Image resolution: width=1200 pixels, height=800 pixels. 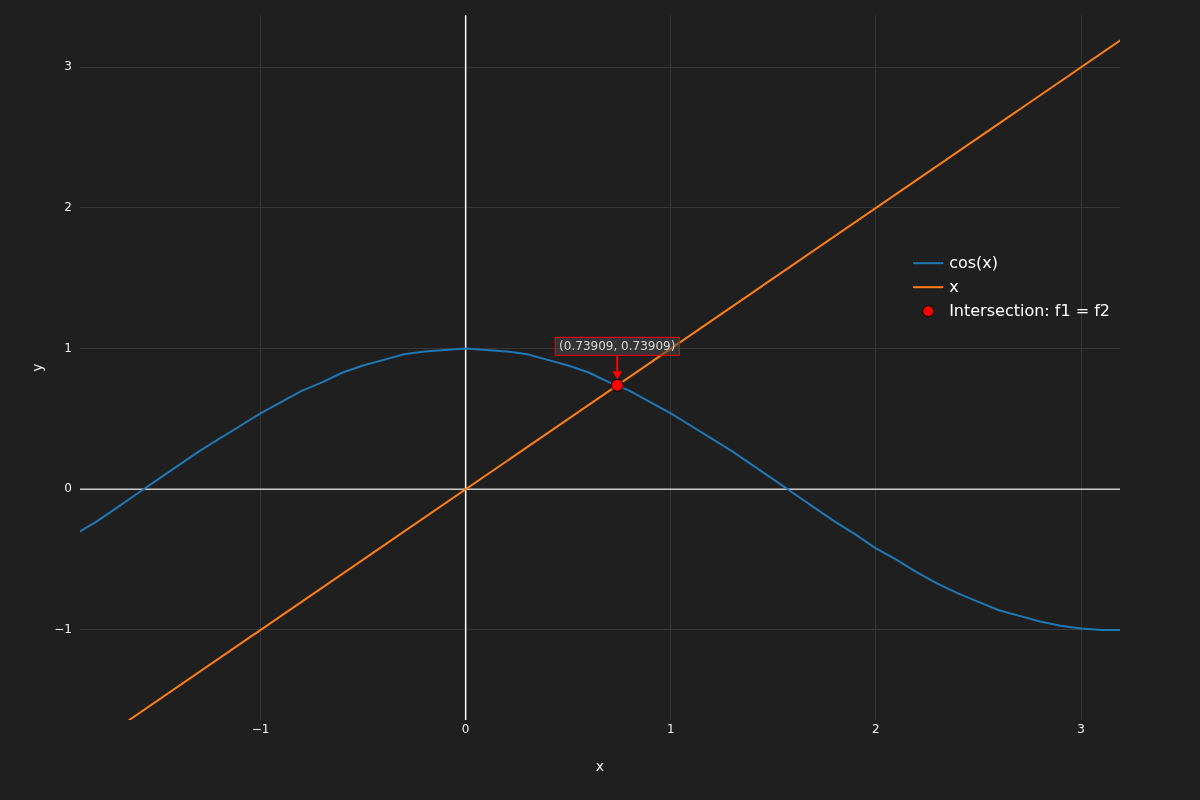 I want to click on y-tick-label: 2, so click(x=68, y=207).